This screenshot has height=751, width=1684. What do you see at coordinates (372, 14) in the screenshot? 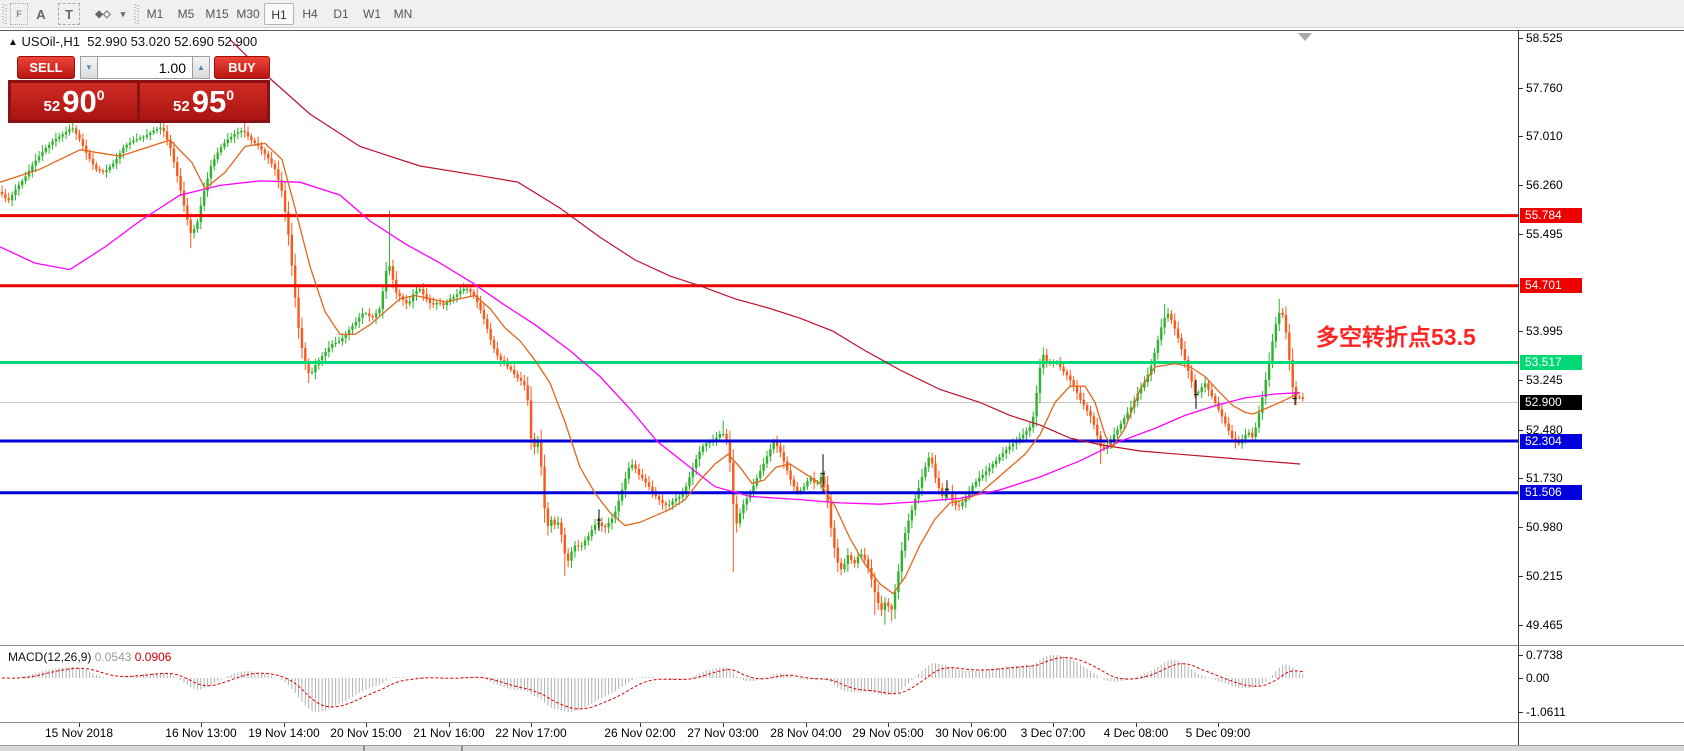
I see `timeframe-button-w1: W1` at bounding box center [372, 14].